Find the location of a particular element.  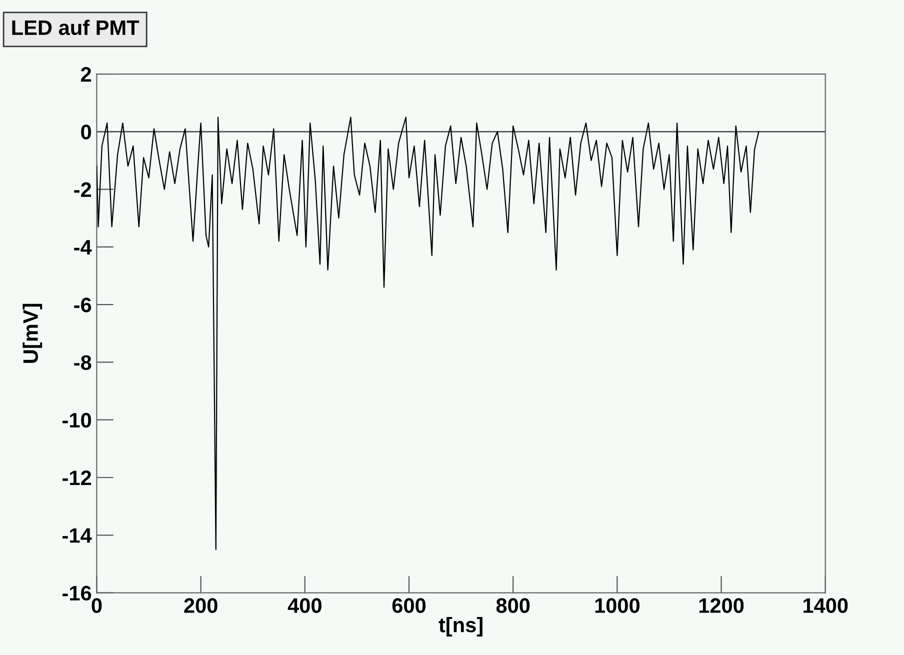

chart-title: LED auf PMT is located at coordinates (76, 28).